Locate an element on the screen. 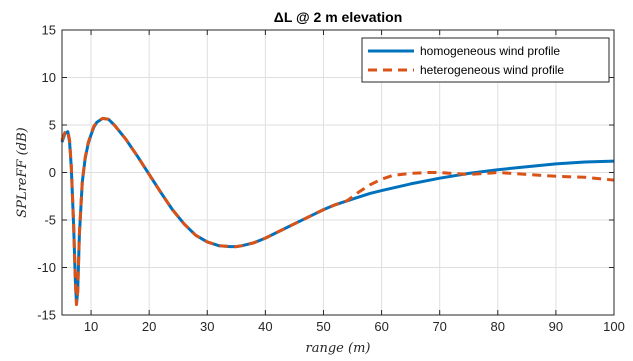  y-tick-label: 10 is located at coordinates (49, 77).